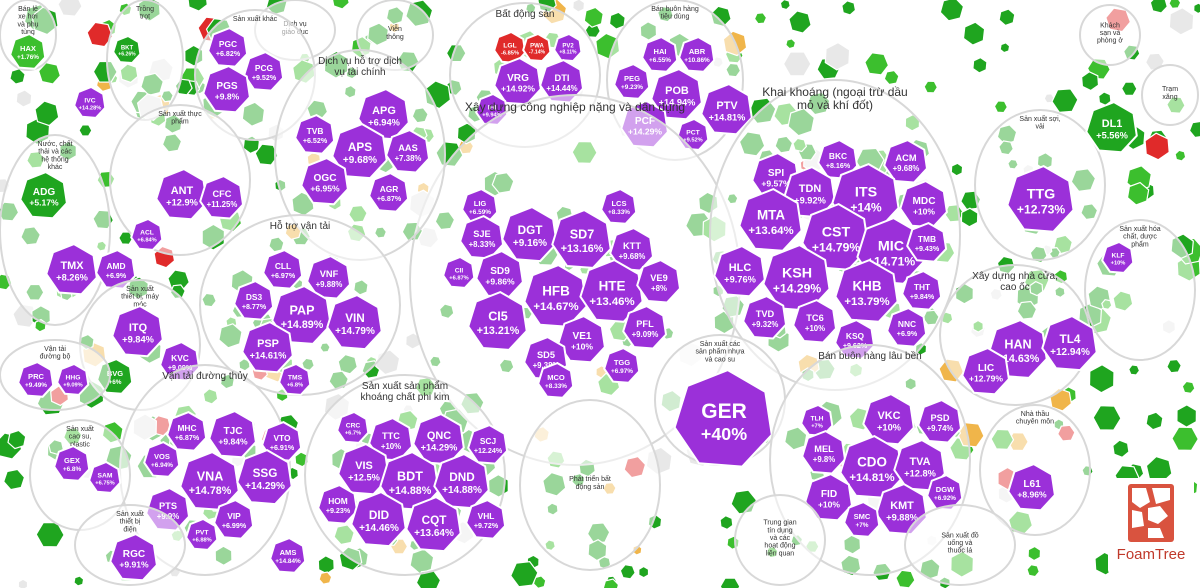 This screenshot has width=1200, height=588. Describe the element at coordinates (486, 519) in the screenshot. I see `stock-cell-vhl: VHL+9.72%` at that location.